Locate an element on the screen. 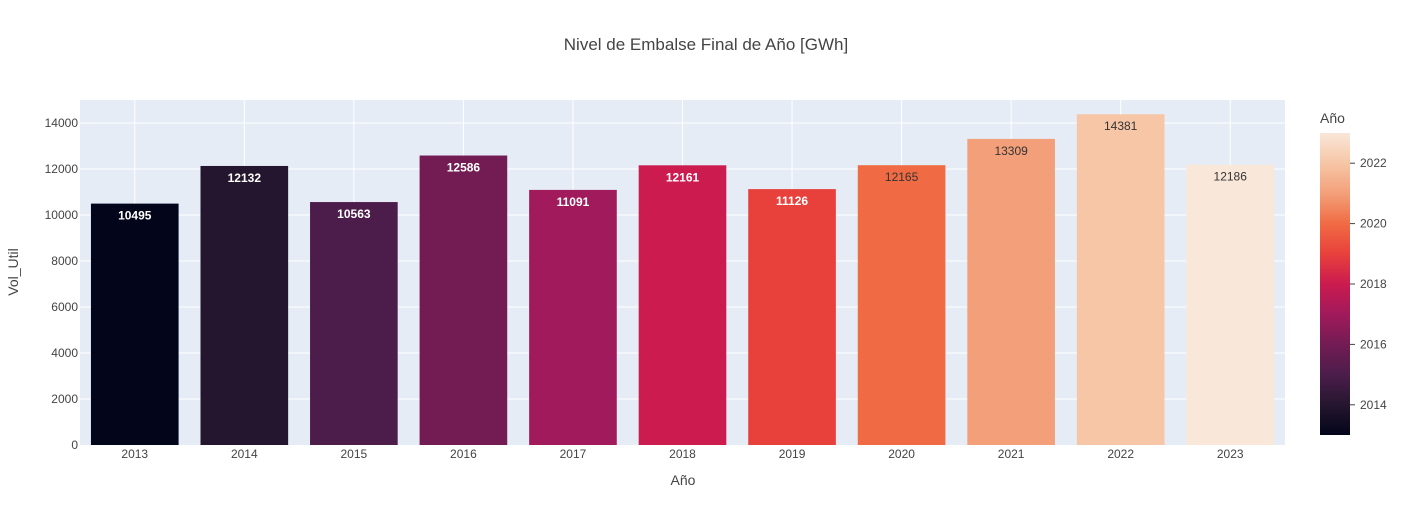  data-label: 11126 is located at coordinates (792, 201).